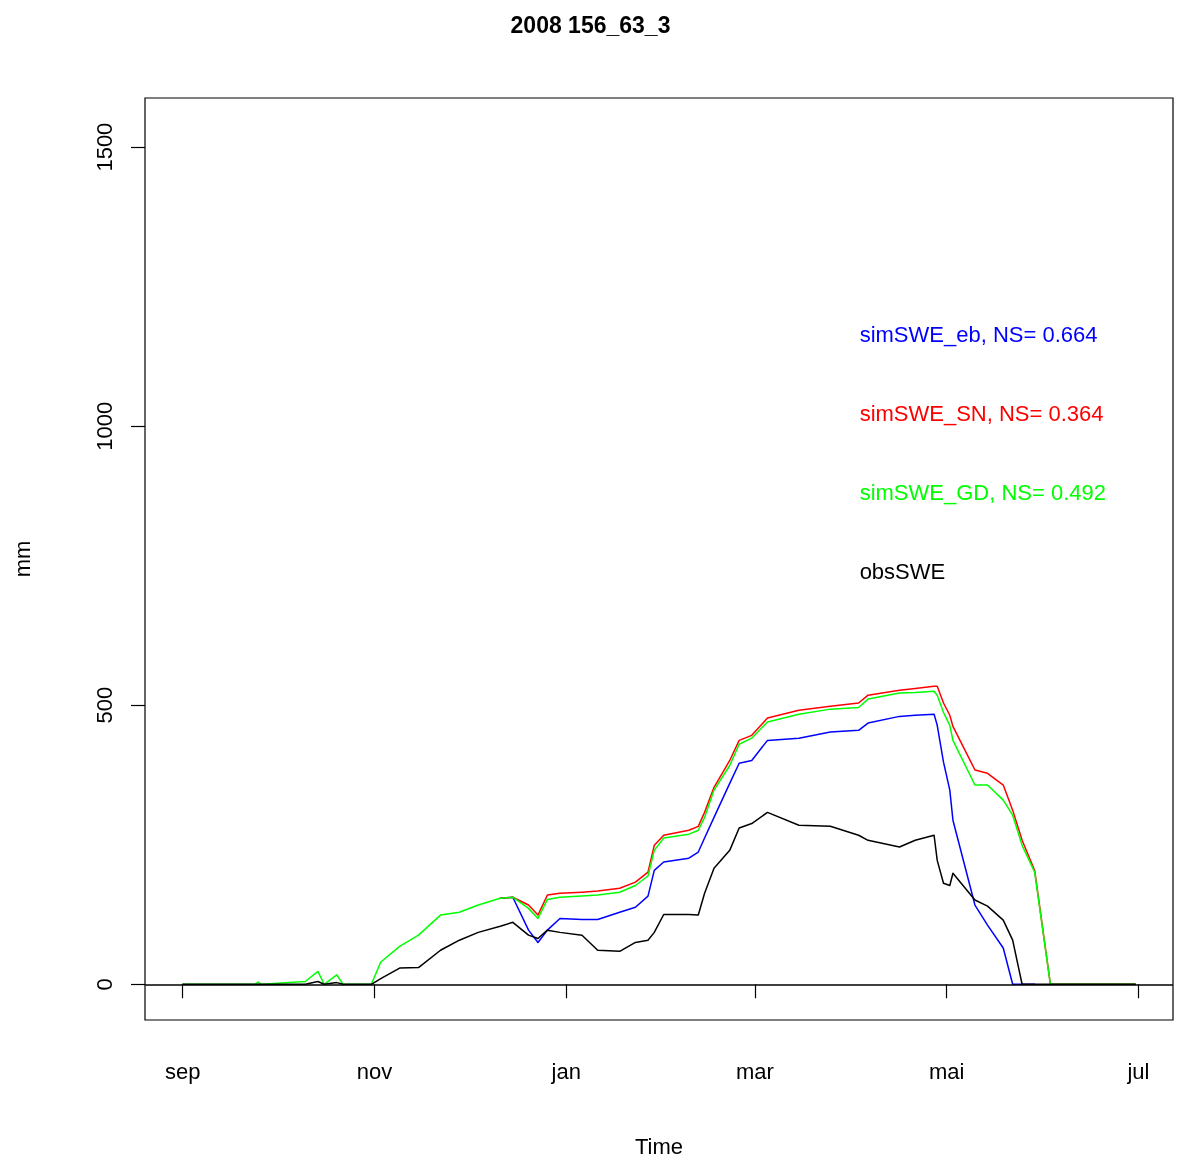  Describe the element at coordinates (978, 334) in the screenshot. I see `text: simSWE_eb, NS= 0.664` at that location.